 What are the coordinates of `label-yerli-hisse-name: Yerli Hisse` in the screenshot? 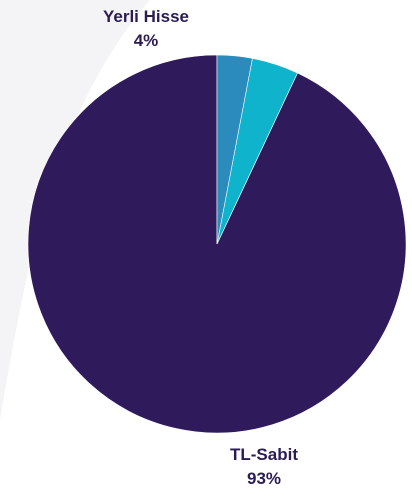 It's located at (146, 16).